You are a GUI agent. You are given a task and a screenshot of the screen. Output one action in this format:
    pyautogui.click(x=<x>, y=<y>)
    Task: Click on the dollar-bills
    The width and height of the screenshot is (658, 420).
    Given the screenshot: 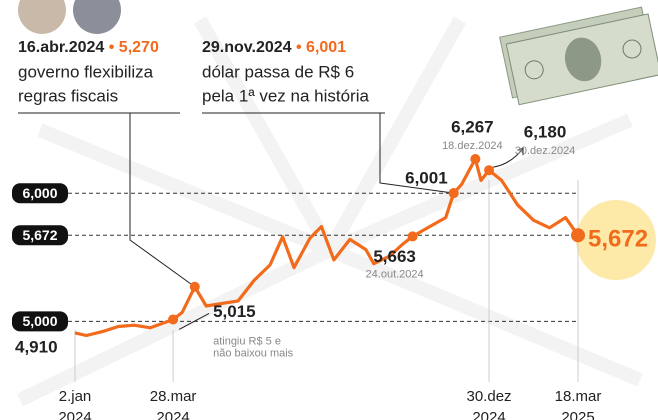 What is the action you would take?
    pyautogui.click(x=578, y=56)
    